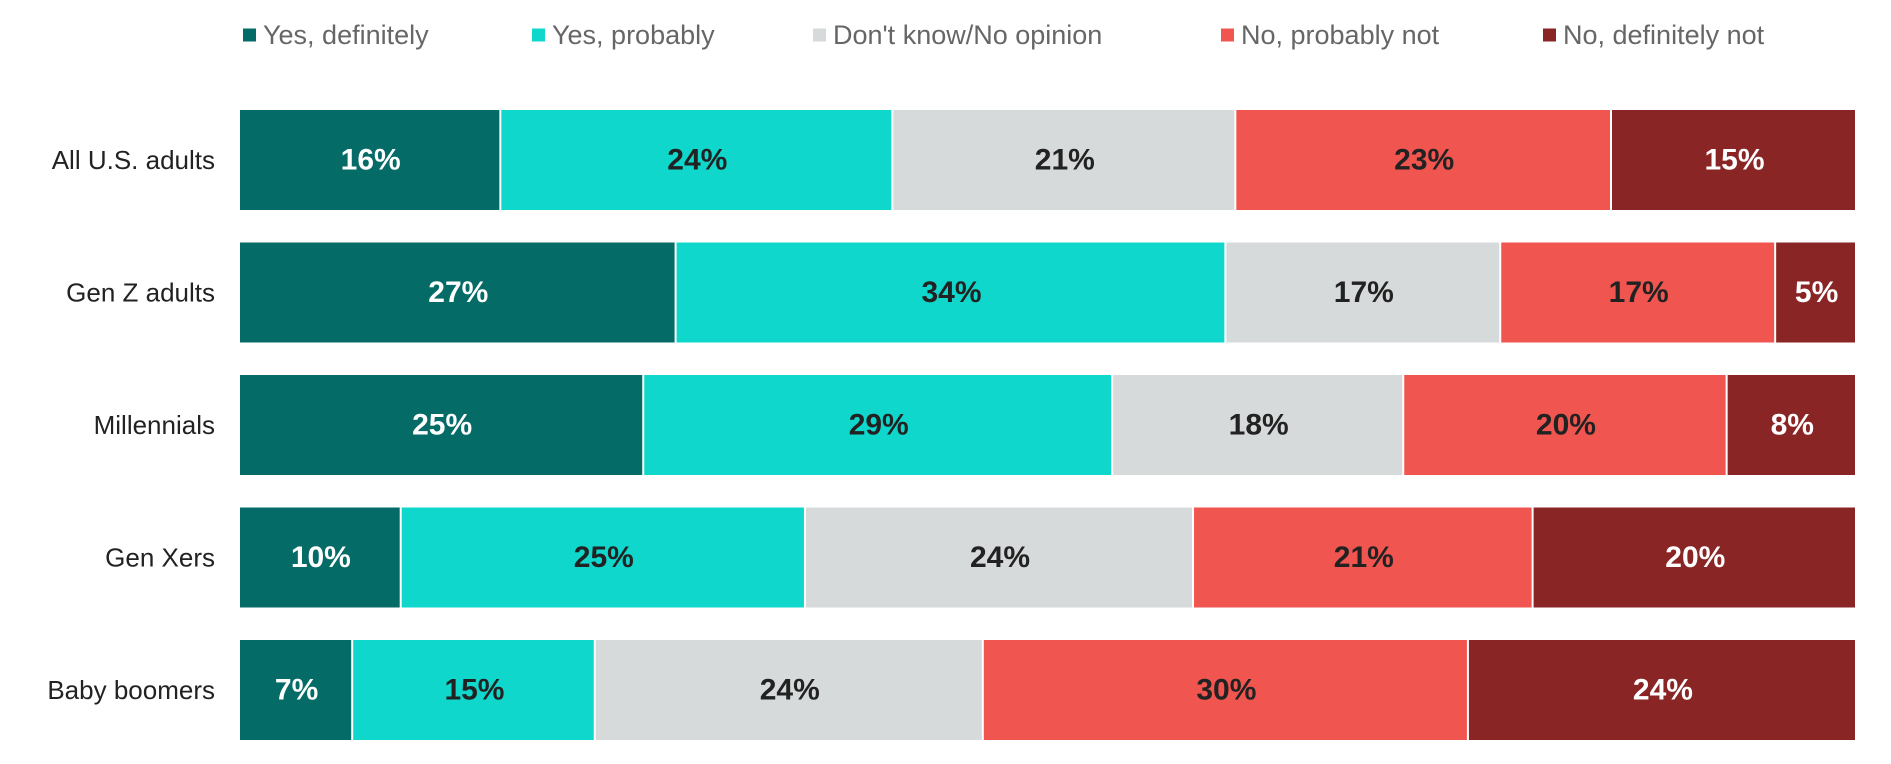 Image resolution: width=1891 pixels, height=764 pixels. What do you see at coordinates (633, 35) in the screenshot?
I see `legend-label: Yes, probably` at bounding box center [633, 35].